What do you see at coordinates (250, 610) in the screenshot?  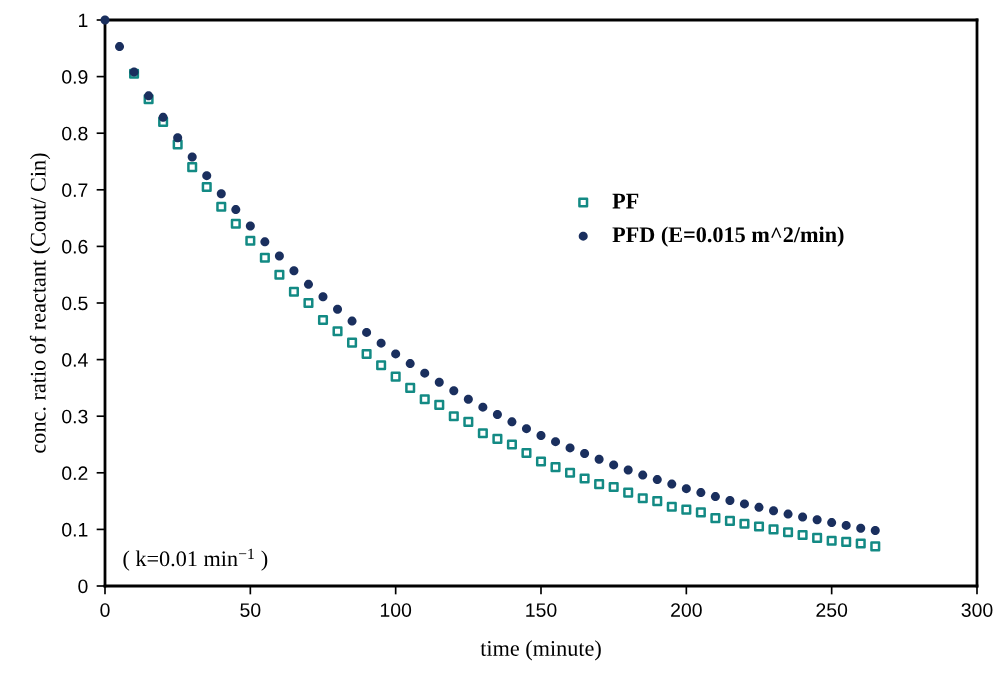 I see `x-tick-label: 50` at bounding box center [250, 610].